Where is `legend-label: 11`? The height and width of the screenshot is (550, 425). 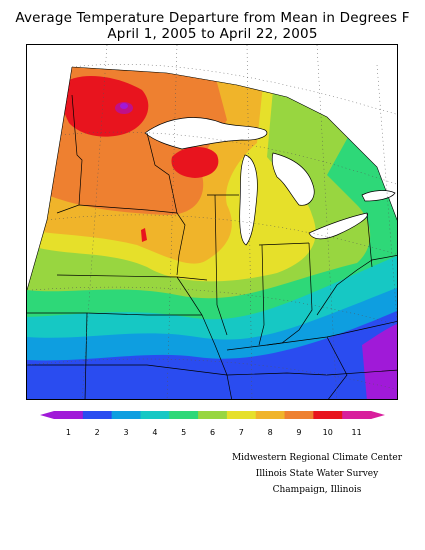 legend-label: 11 is located at coordinates (356, 432).